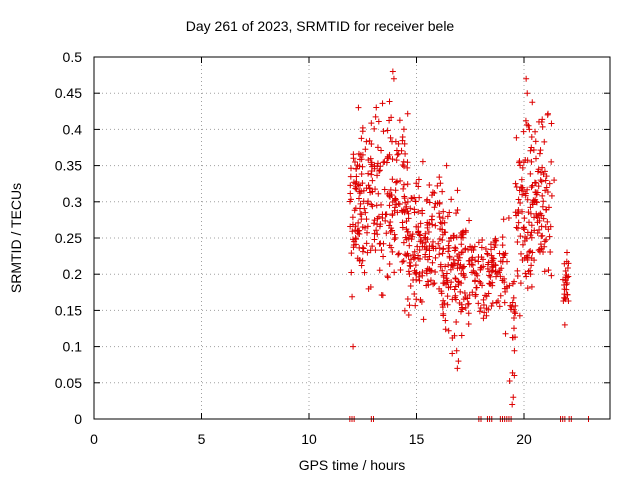  I want to click on y-tick-label: 0.45, so click(68, 93).